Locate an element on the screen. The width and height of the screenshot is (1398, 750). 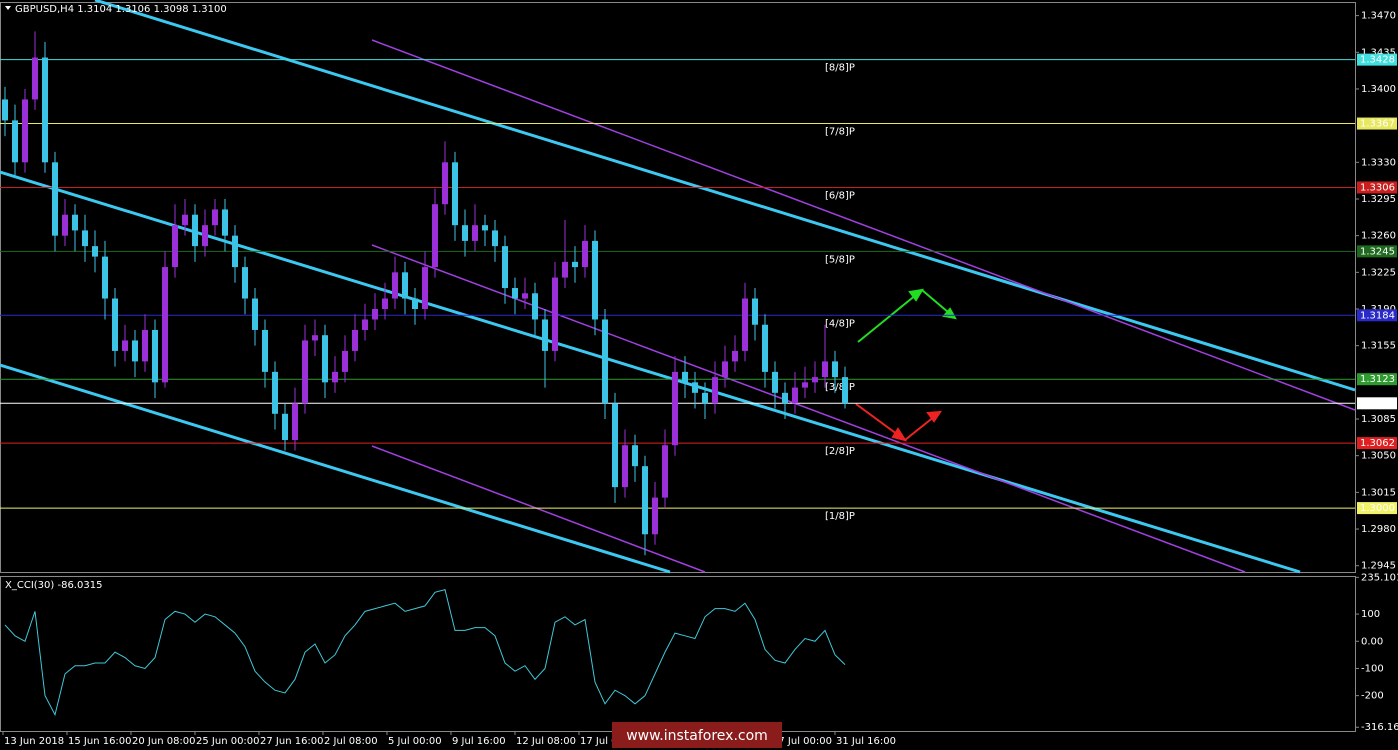
y-tick-label: 1.3295 is located at coordinates (1378, 199).